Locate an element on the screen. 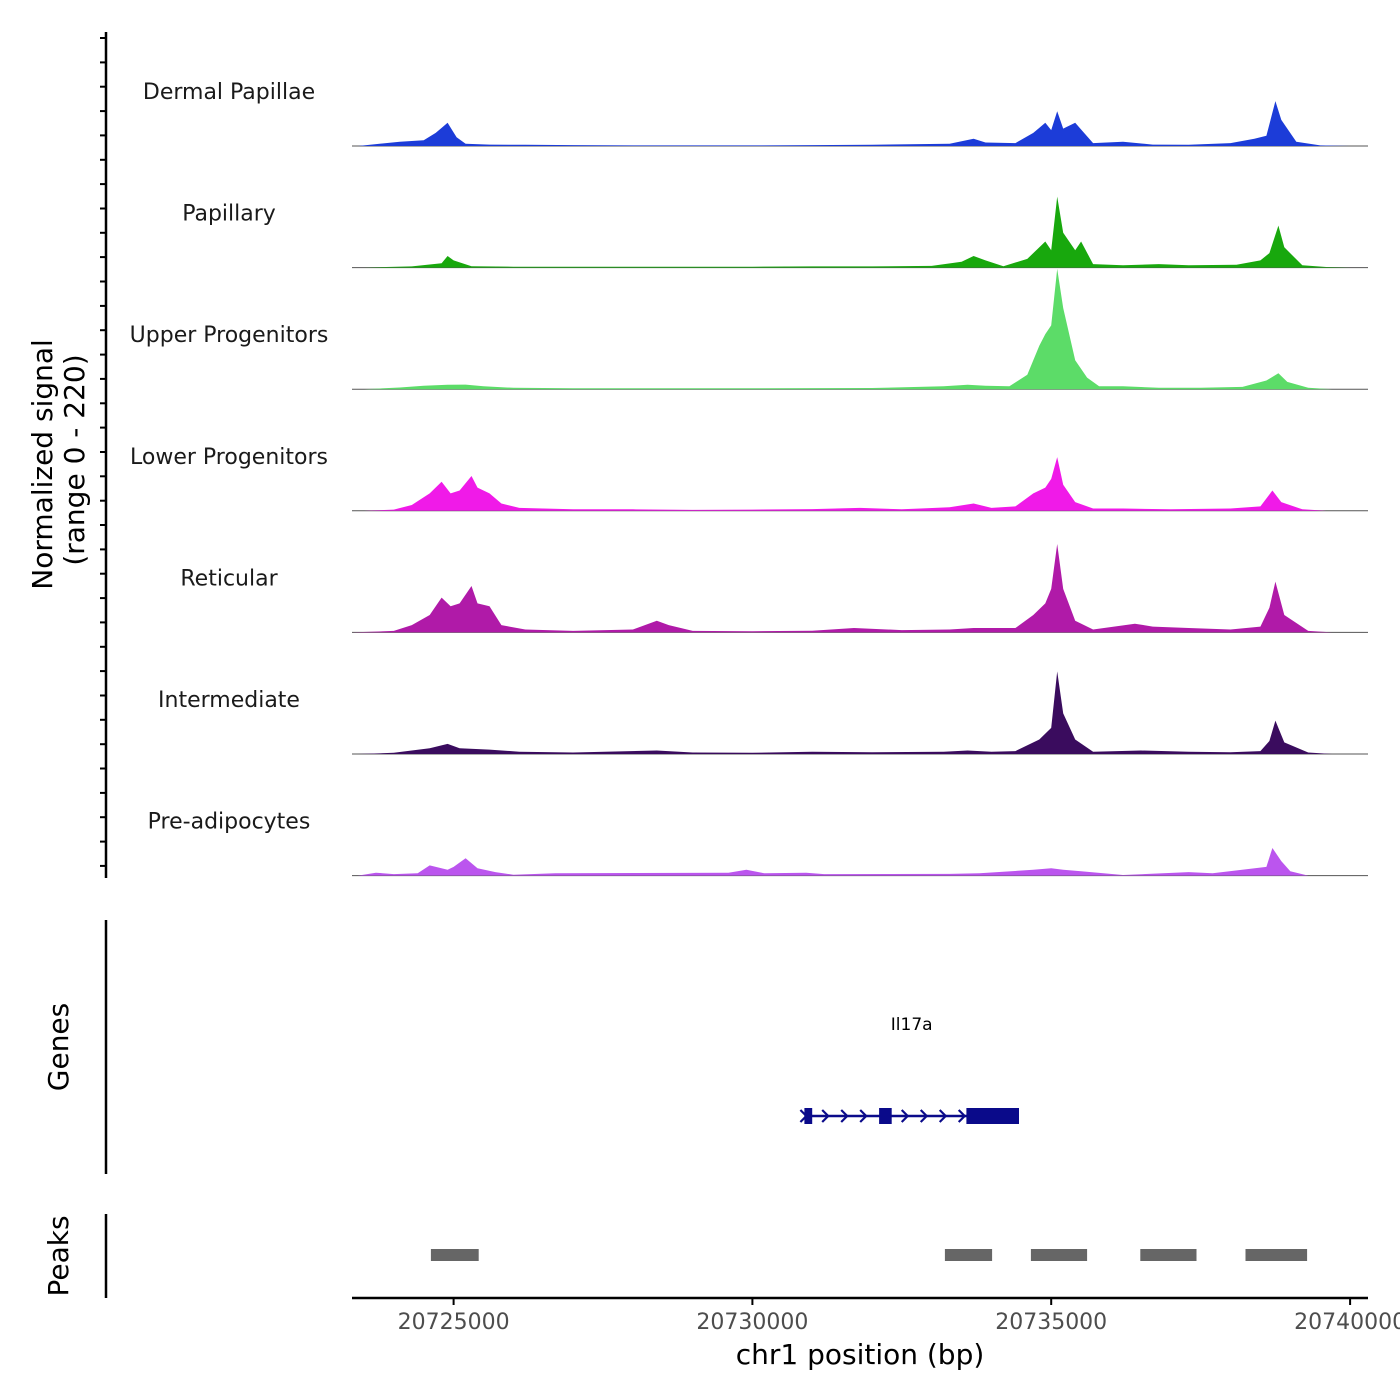 The height and width of the screenshot is (1400, 1400). track-pre-adipocytes: Pre-adipocytes is located at coordinates (758, 843).